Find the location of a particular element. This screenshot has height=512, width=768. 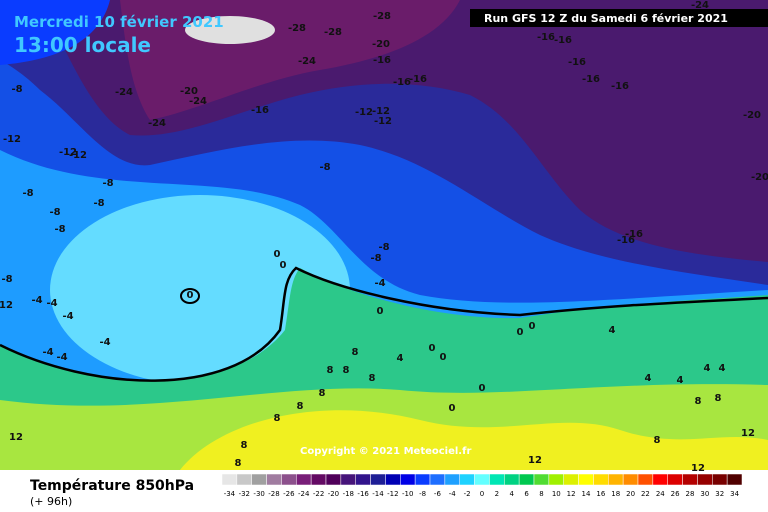

colorbar-tick-label: 32 is located at coordinates (719, 494).